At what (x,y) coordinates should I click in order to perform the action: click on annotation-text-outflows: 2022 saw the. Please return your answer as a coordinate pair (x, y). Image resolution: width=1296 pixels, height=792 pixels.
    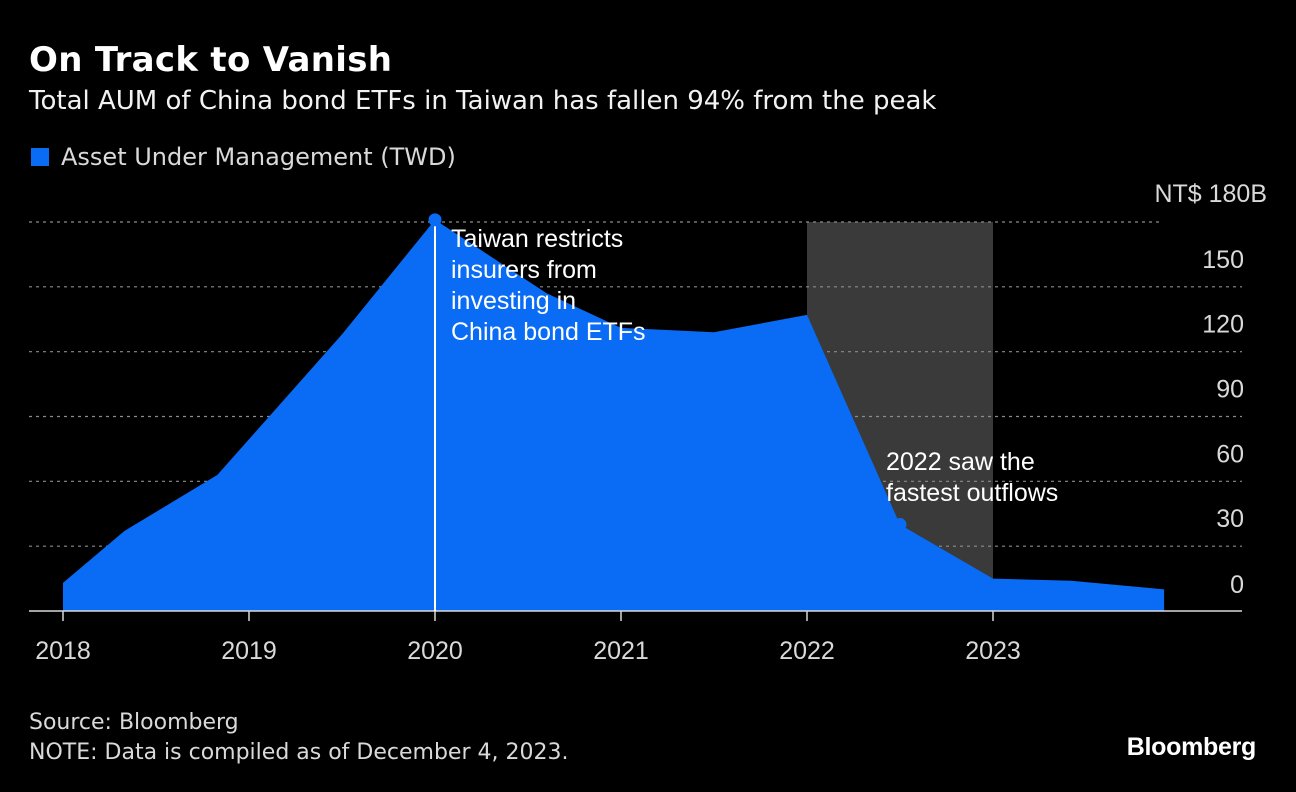
    Looking at the image, I should click on (960, 462).